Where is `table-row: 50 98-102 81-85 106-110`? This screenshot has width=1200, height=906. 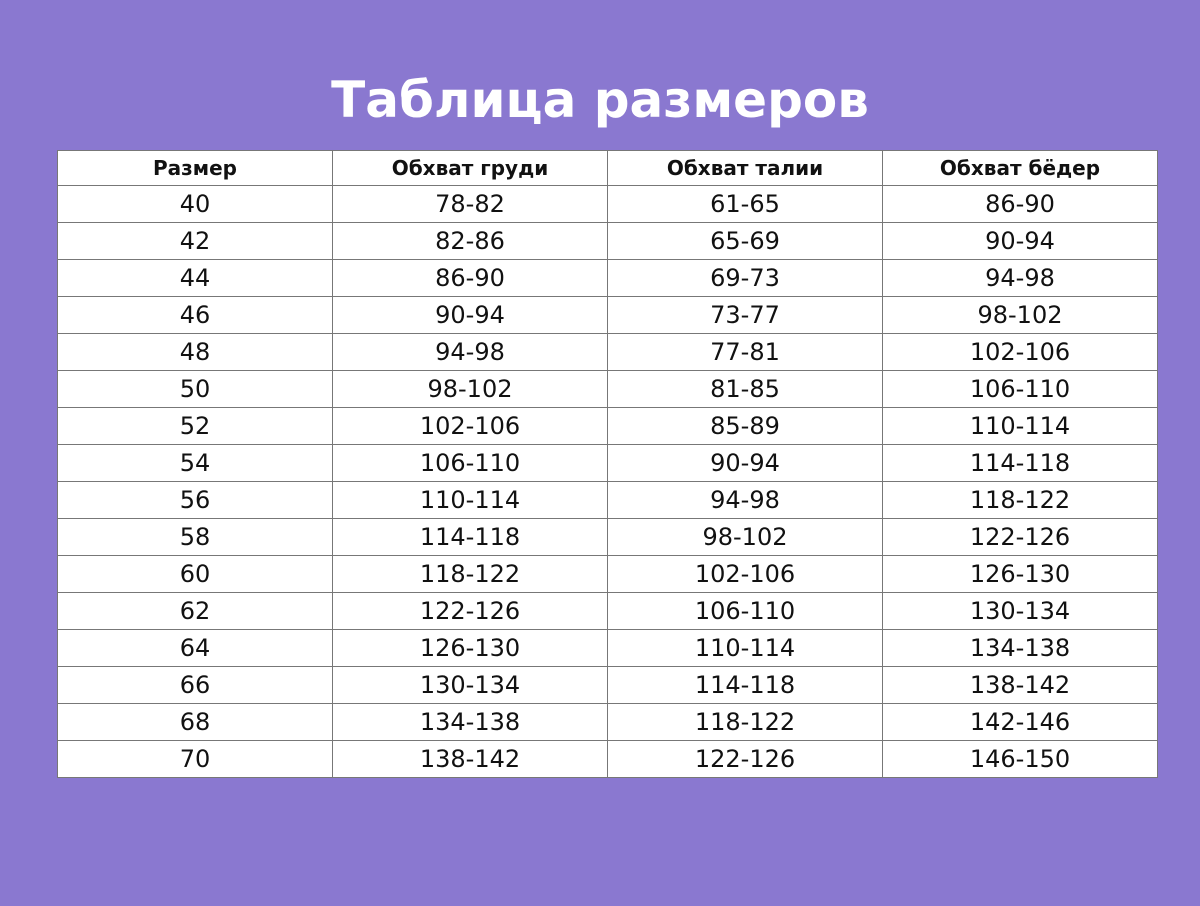
table-row: 50 98-102 81-85 106-110 is located at coordinates (607, 389).